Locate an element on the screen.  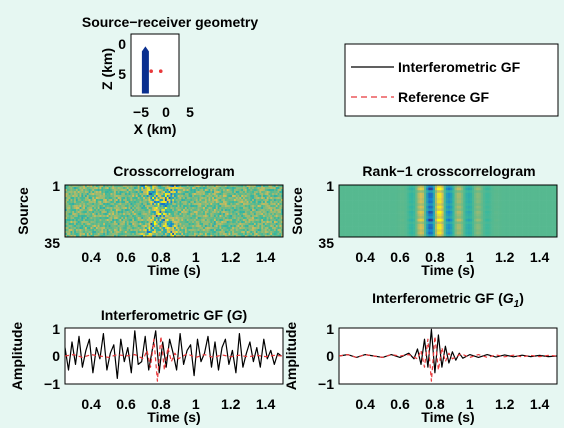
rank1-image is located at coordinates (448, 211).